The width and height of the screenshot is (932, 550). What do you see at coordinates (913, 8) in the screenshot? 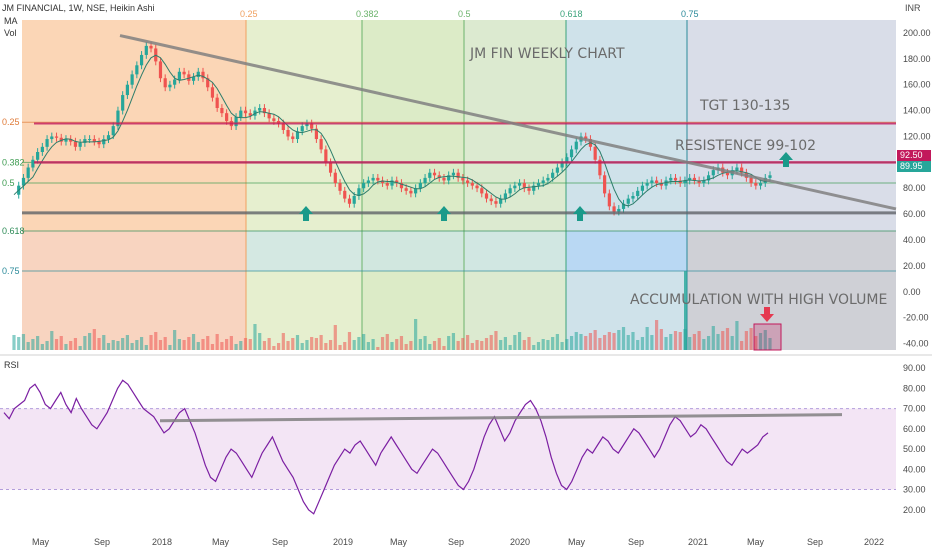
I see `currency-label: INR` at bounding box center [913, 8].